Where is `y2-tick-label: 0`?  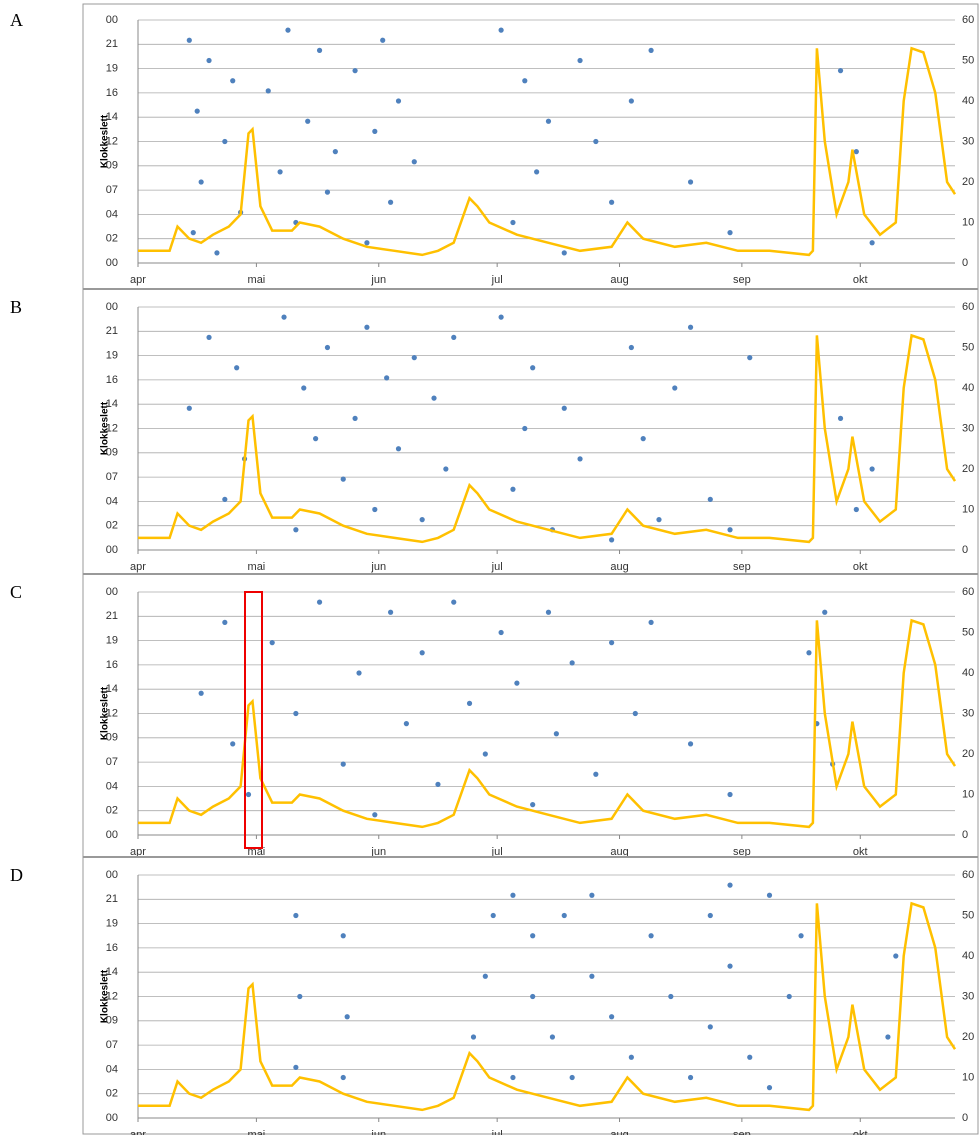
y2-tick-label: 0 is located at coordinates (965, 263).